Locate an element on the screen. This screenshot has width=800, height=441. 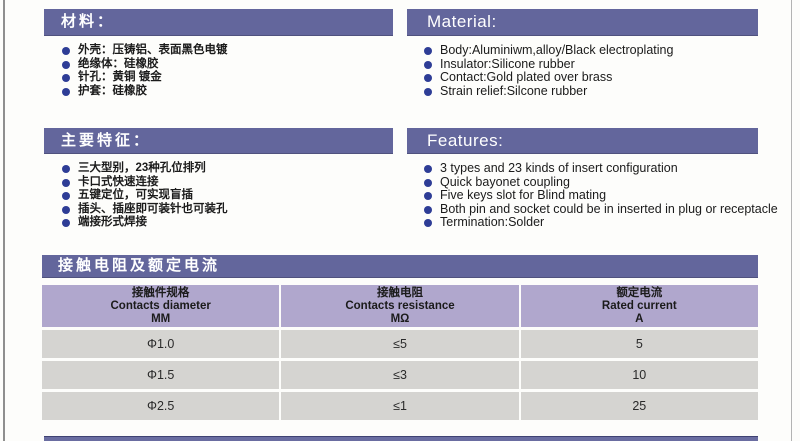
list-item: Quick bayonet coupling is located at coordinates (601, 182).